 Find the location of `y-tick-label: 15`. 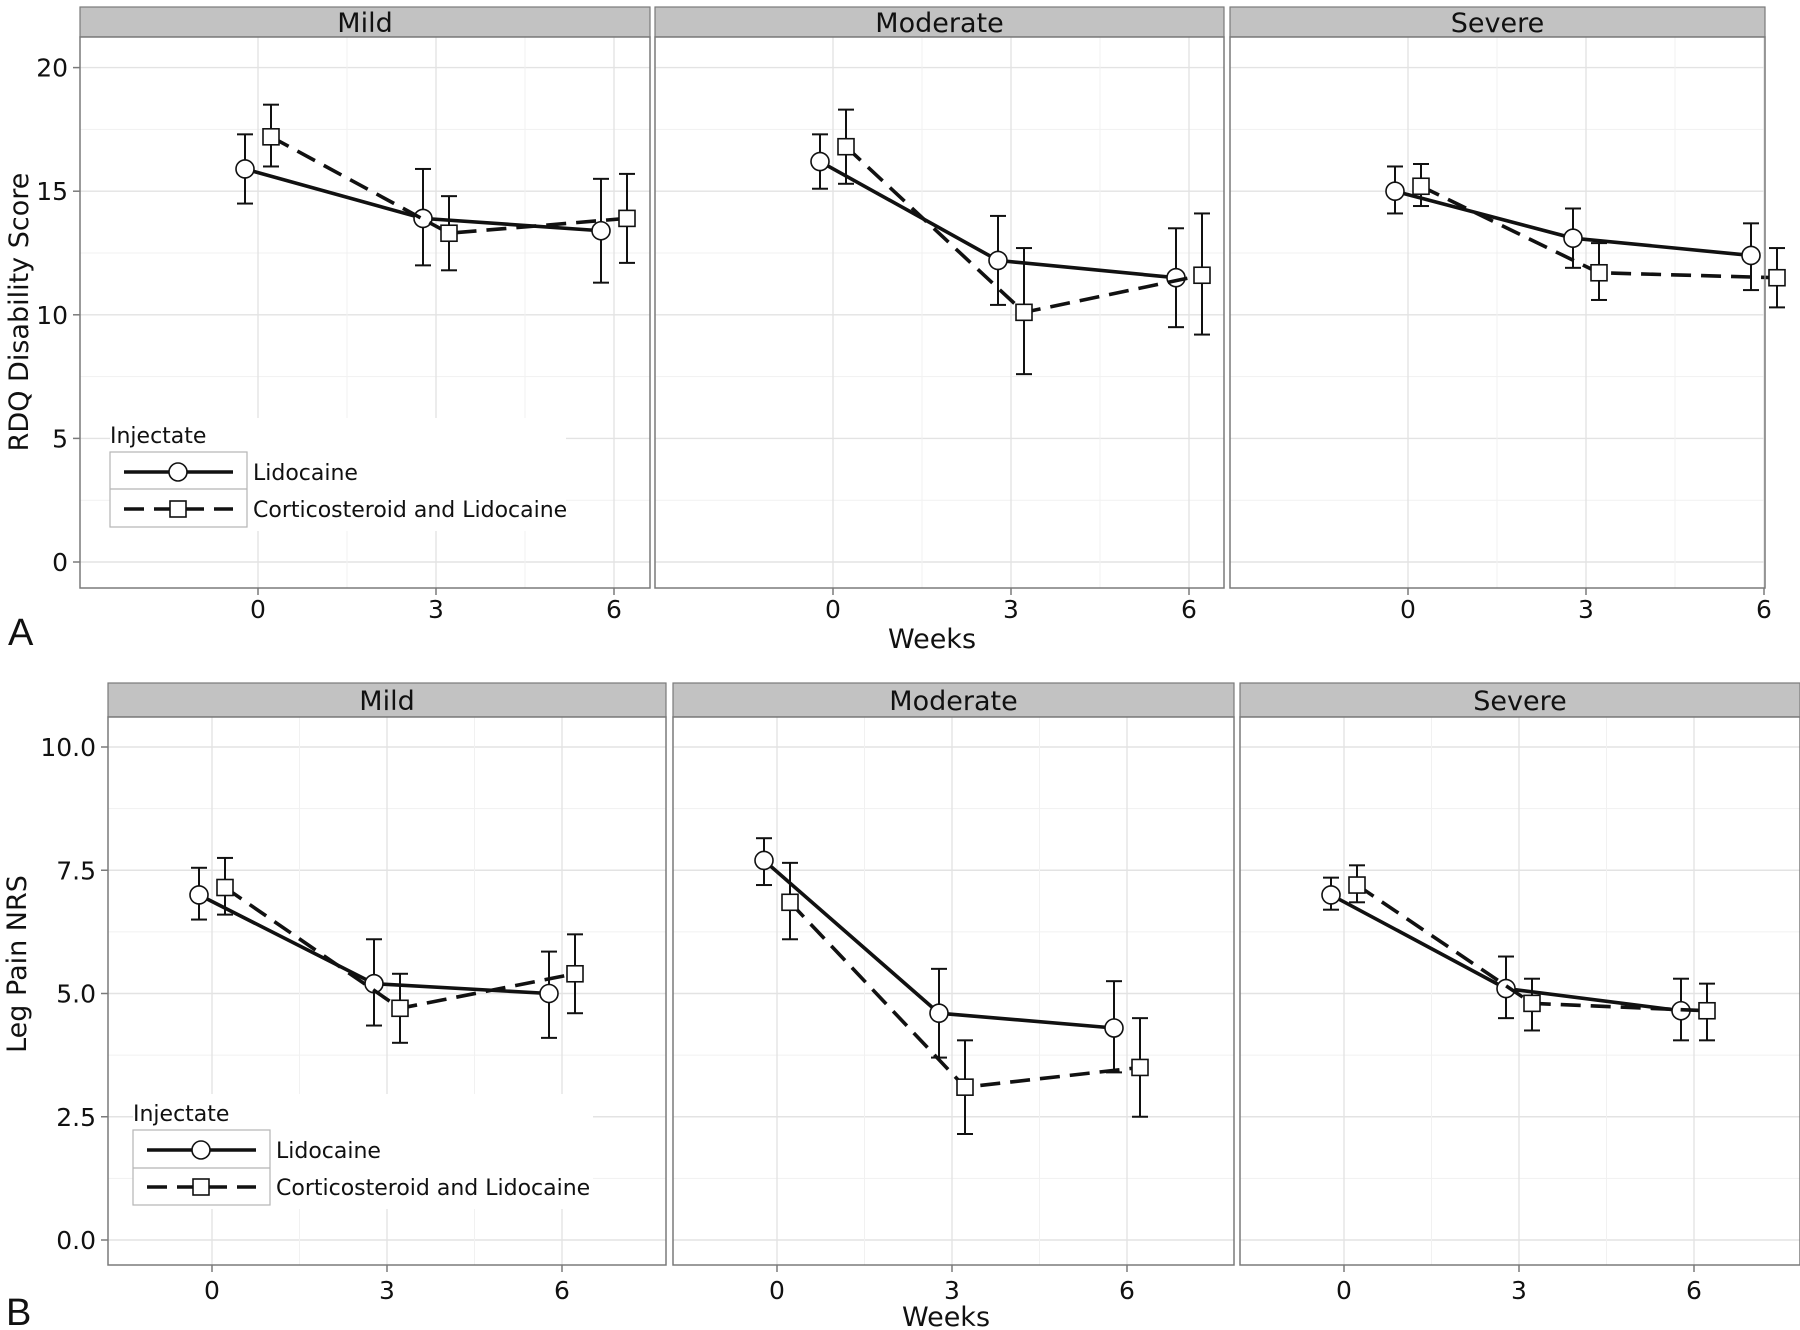

y-tick-label: 15 is located at coordinates (52, 191).